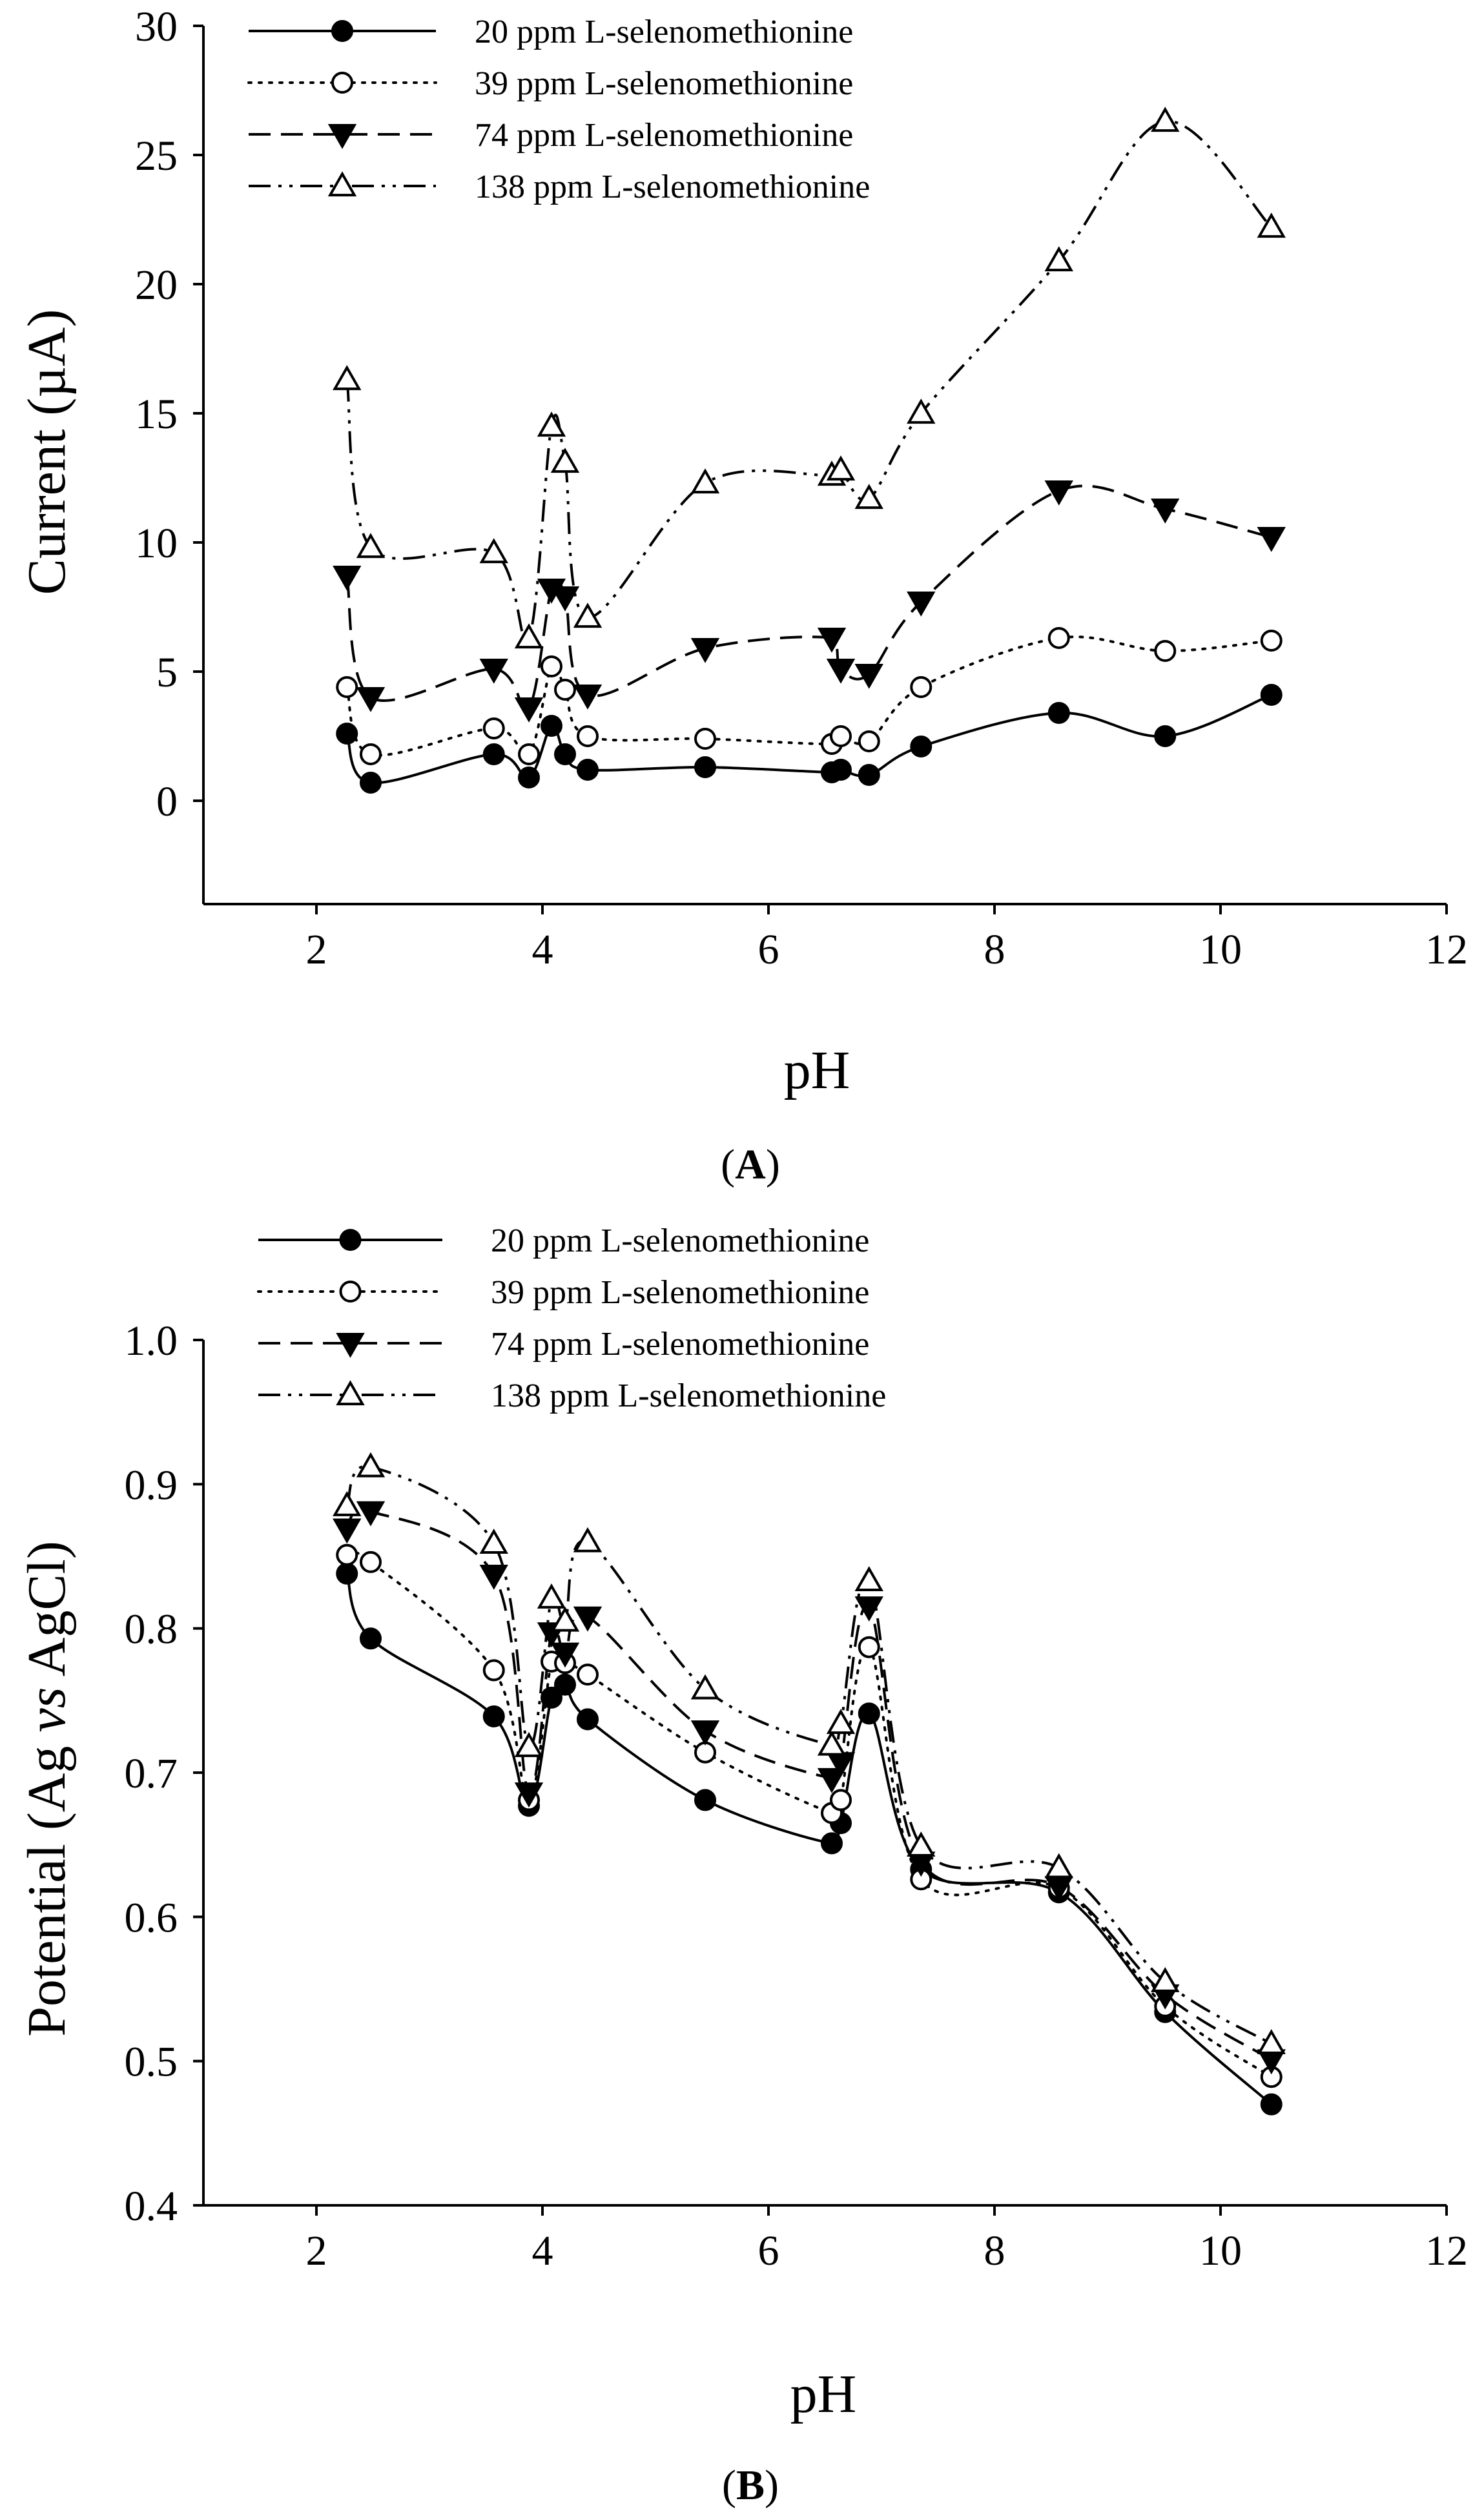 The image size is (1484, 2514). Describe the element at coordinates (823, 2394) in the screenshot. I see `x-axis-title-b: pH` at that location.